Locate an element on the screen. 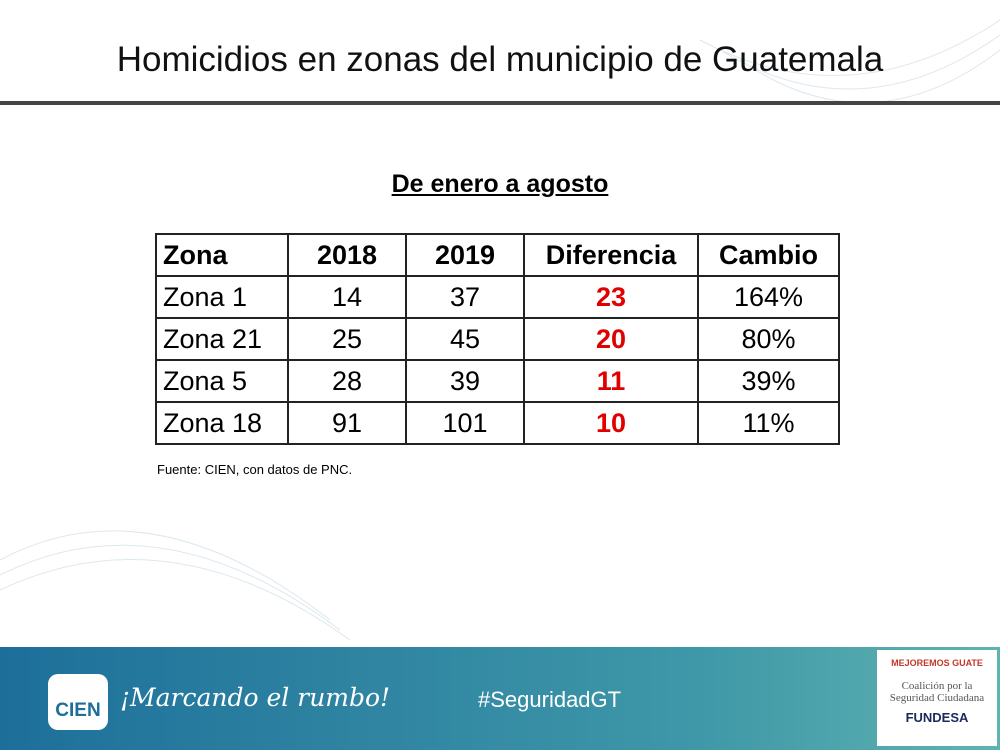 Image resolution: width=1000 pixels, height=750 pixels. header-row: Zona 2018 2019 Diferencia Cambio is located at coordinates (497, 255).